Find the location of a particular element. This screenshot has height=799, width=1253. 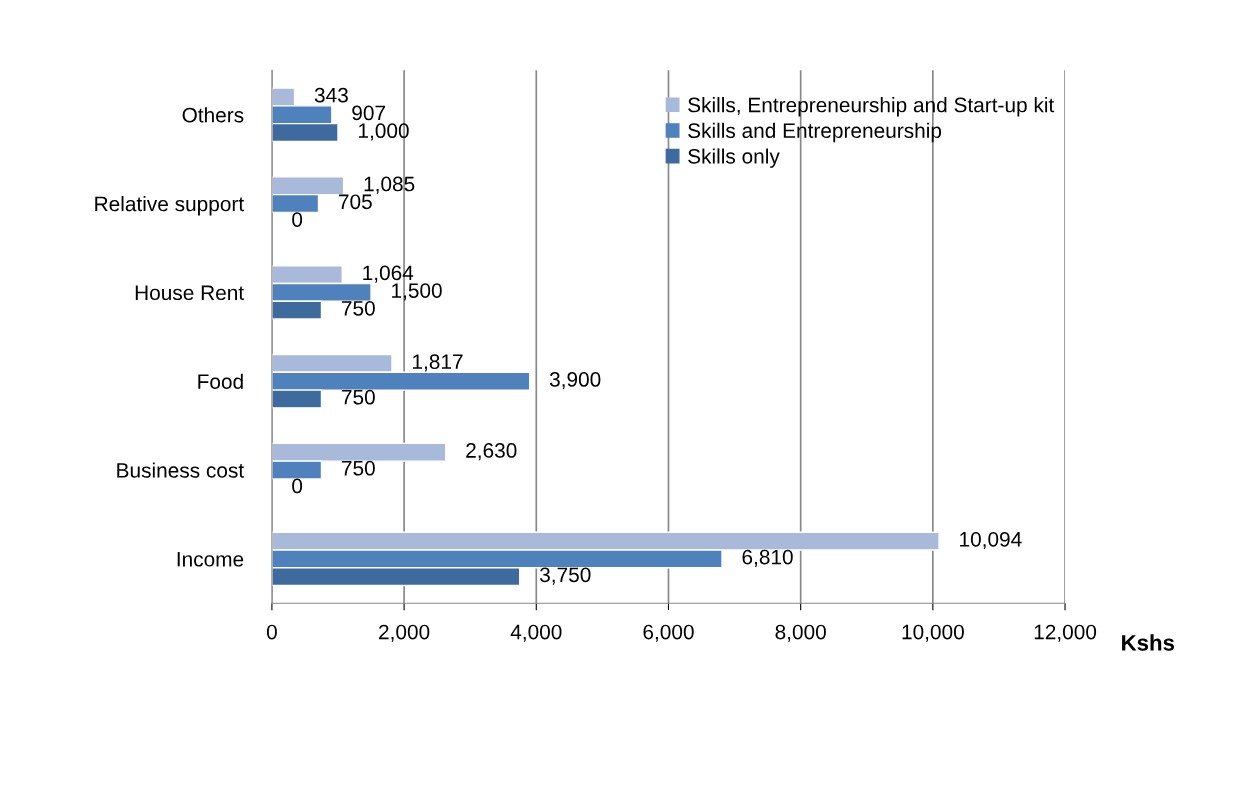

x-tick-label: 8,000 is located at coordinates (800, 633).